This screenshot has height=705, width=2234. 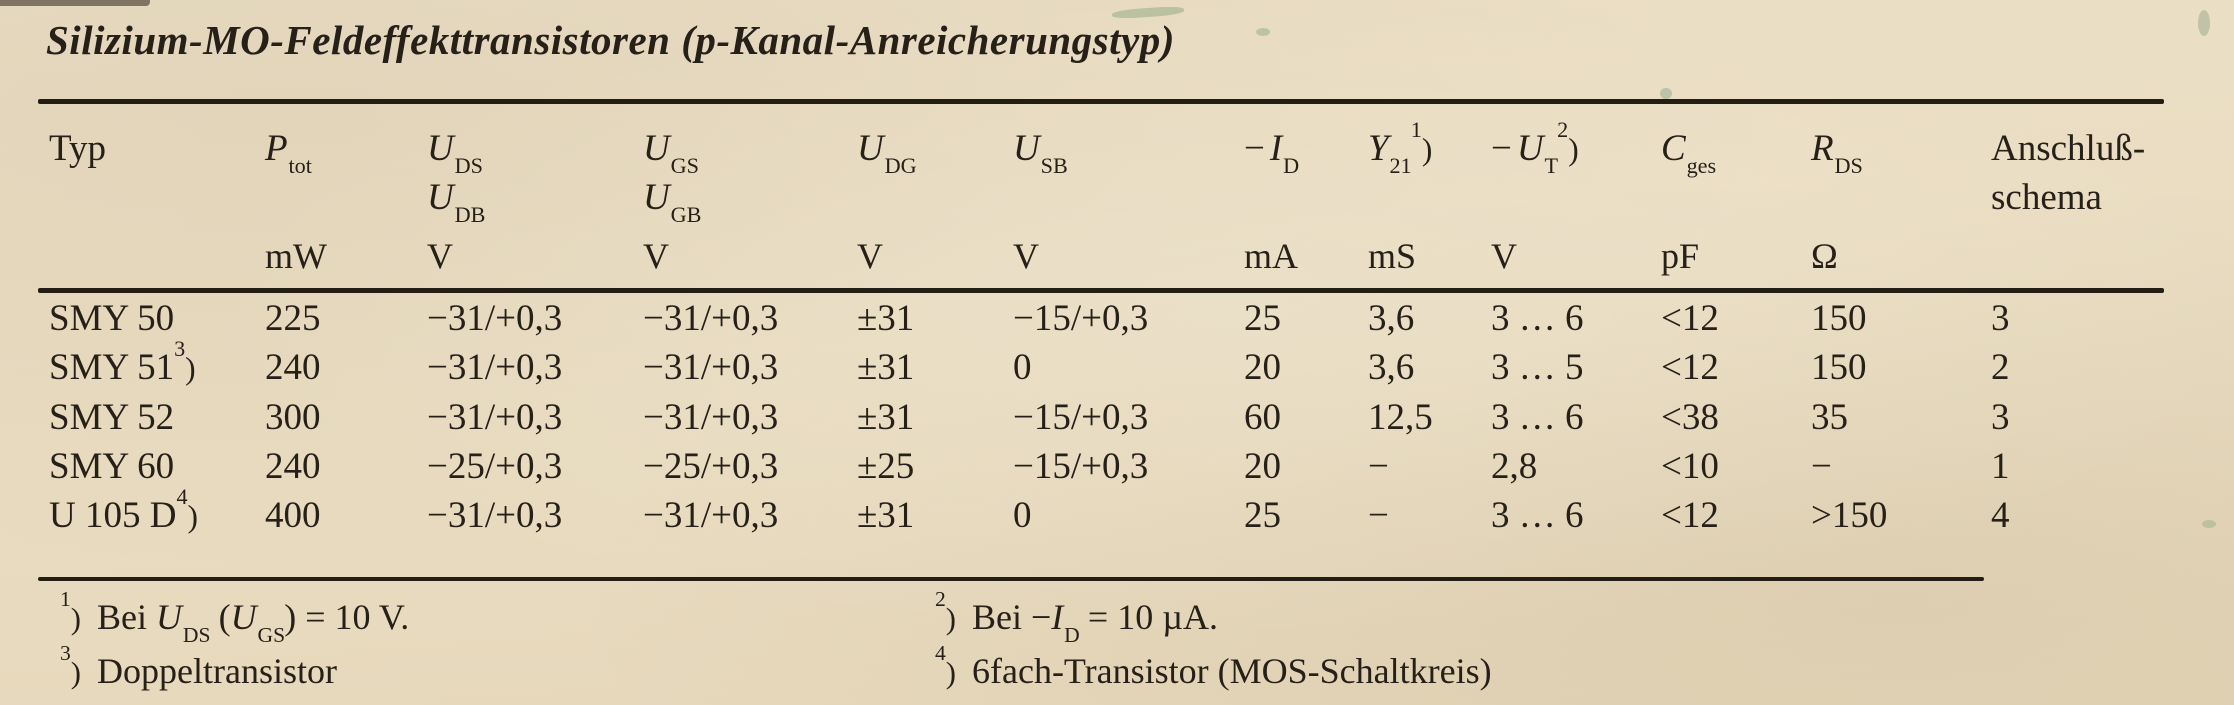 What do you see at coordinates (886, 466) in the screenshot?
I see `cell-udg: ±25` at bounding box center [886, 466].